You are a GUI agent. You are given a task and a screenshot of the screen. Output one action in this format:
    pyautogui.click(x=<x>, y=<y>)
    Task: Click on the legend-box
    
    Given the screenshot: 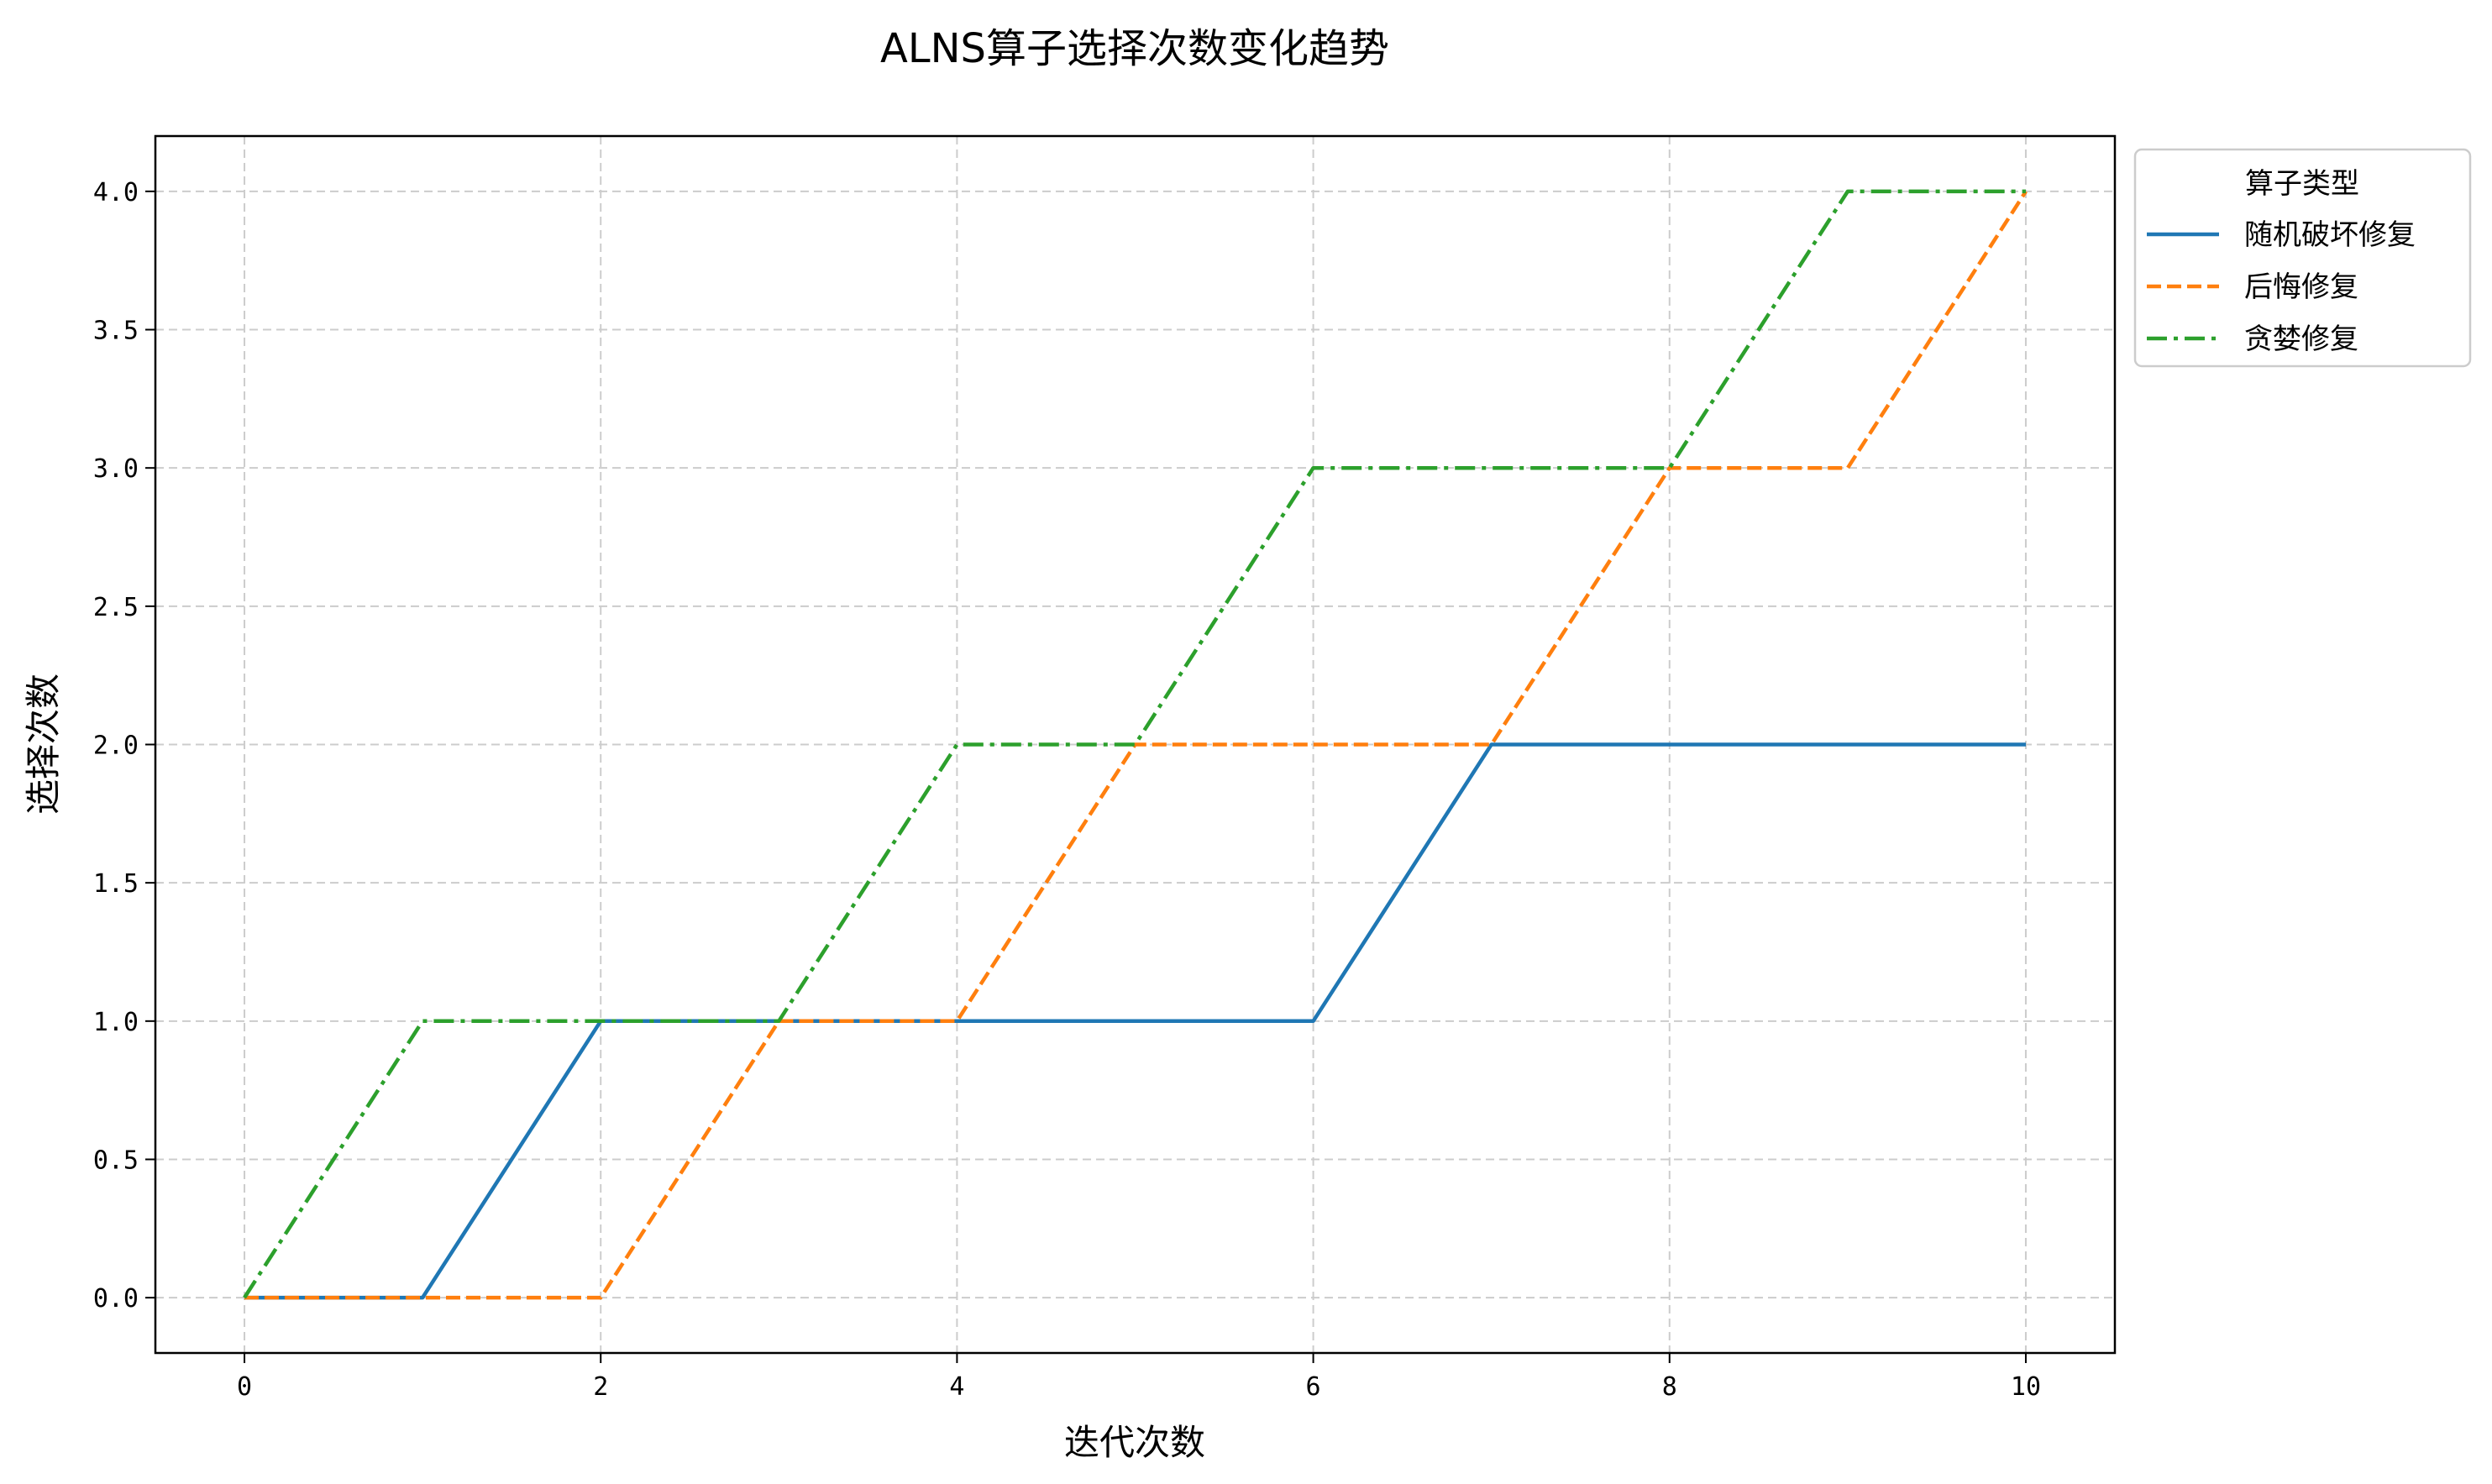 What is the action you would take?
    pyautogui.click(x=2303, y=258)
    